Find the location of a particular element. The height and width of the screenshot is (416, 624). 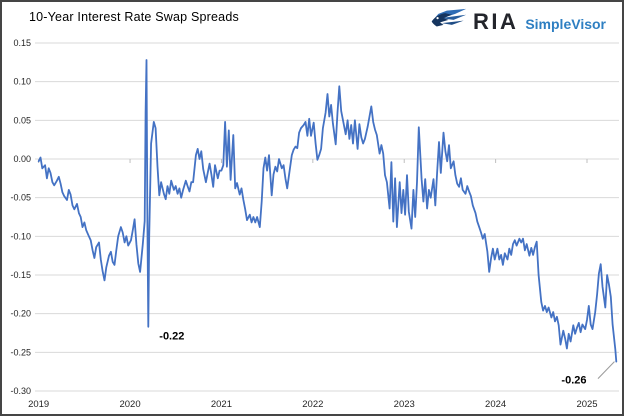

y-axis-tick-label: 0.10 is located at coordinates (22, 82).